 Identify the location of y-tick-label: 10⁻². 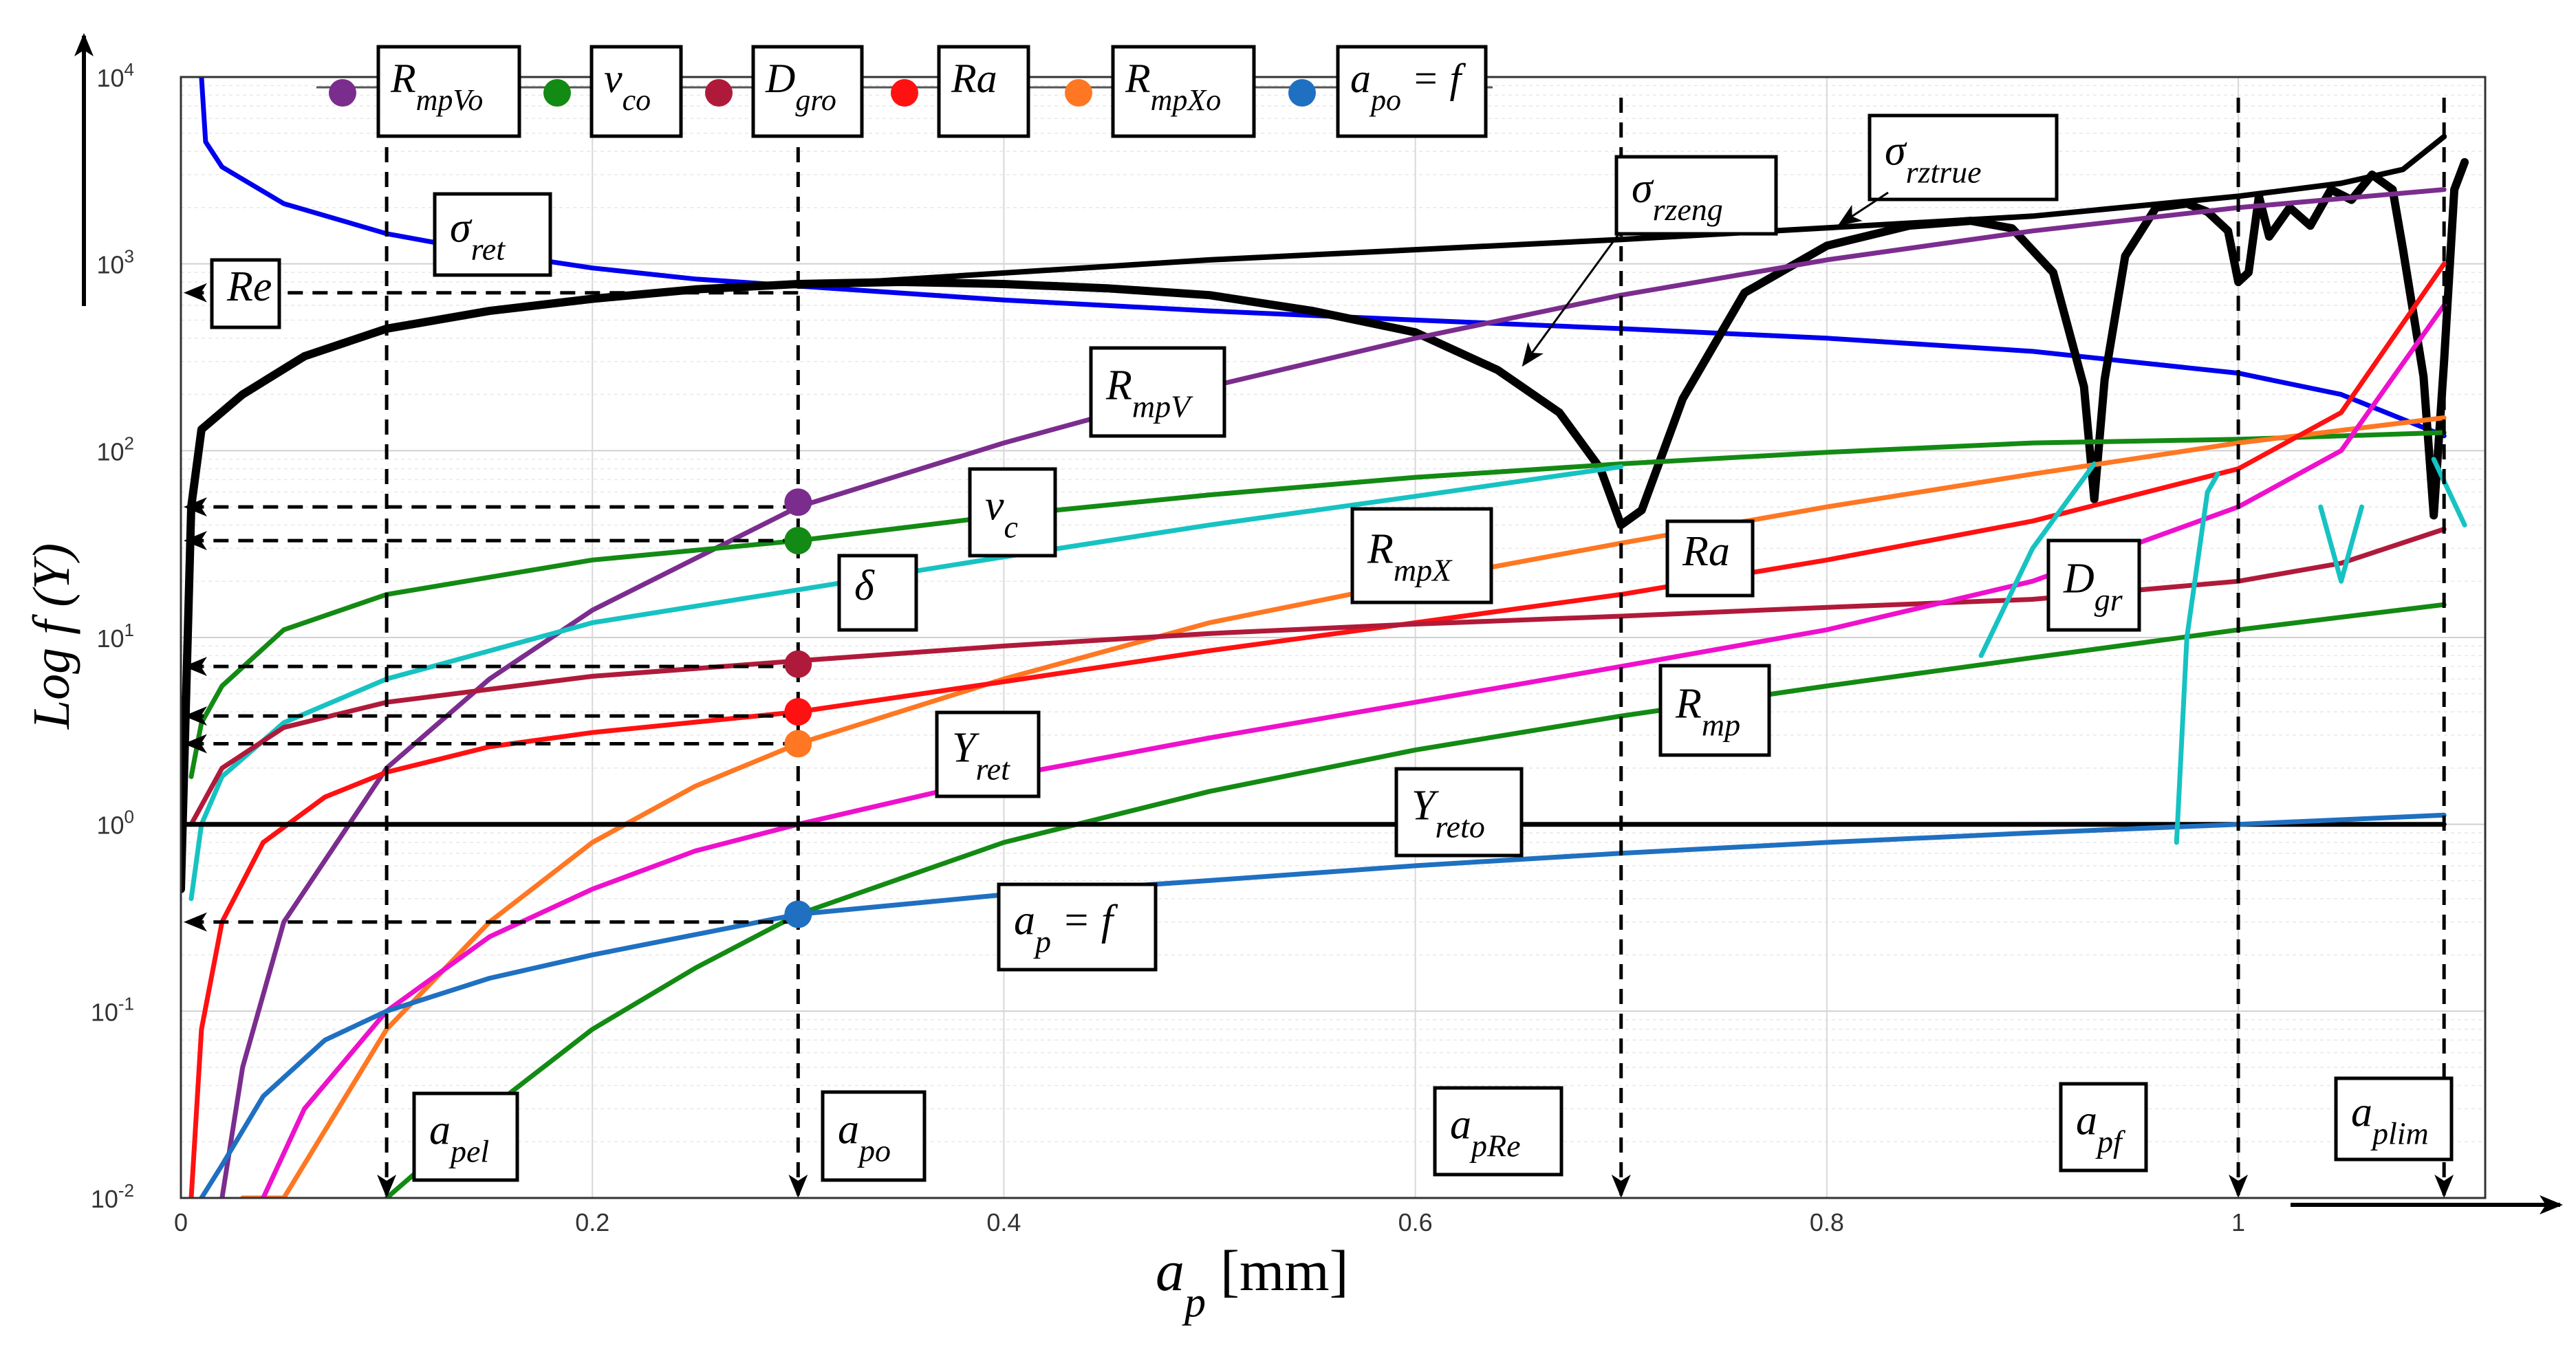
(112, 1196).